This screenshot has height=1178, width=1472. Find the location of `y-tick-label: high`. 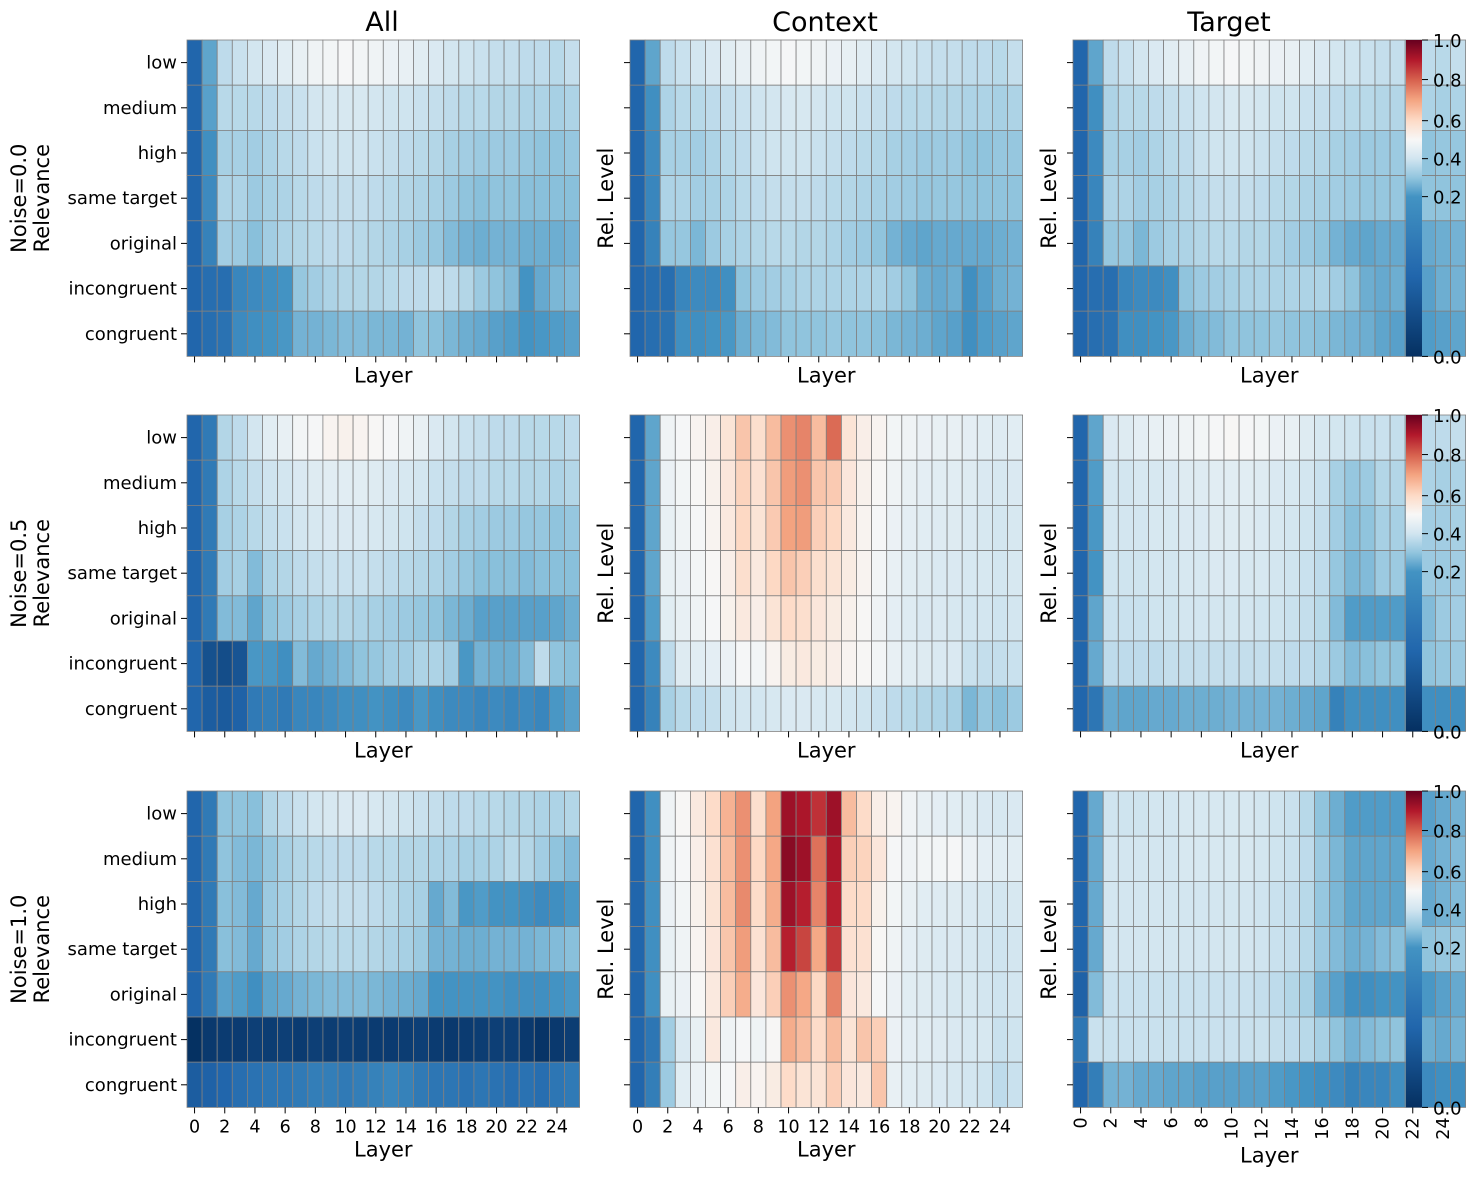

y-tick-label: high is located at coordinates (157, 904).